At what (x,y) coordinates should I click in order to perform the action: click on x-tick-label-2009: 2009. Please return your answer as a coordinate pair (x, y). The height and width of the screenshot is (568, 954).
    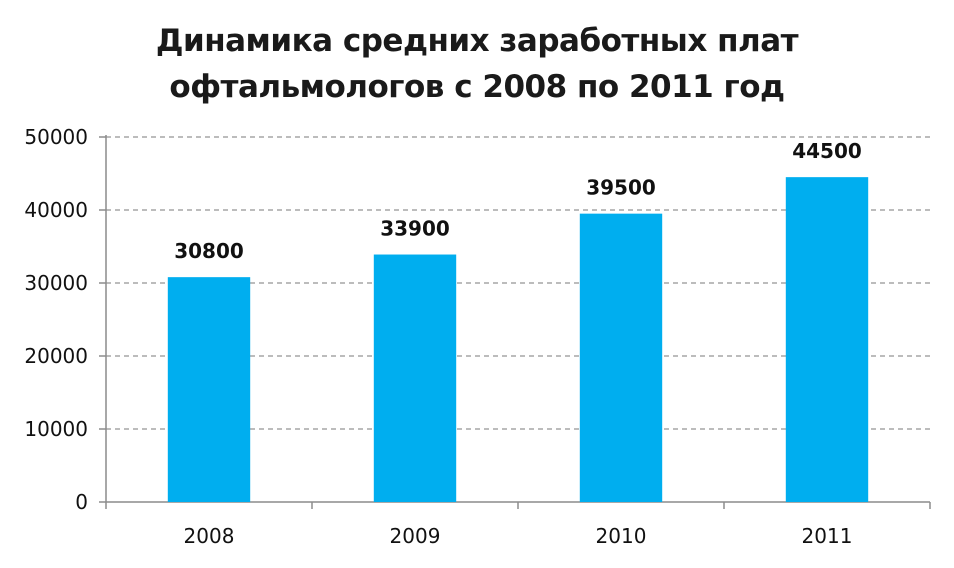
    Looking at the image, I should click on (415, 536).